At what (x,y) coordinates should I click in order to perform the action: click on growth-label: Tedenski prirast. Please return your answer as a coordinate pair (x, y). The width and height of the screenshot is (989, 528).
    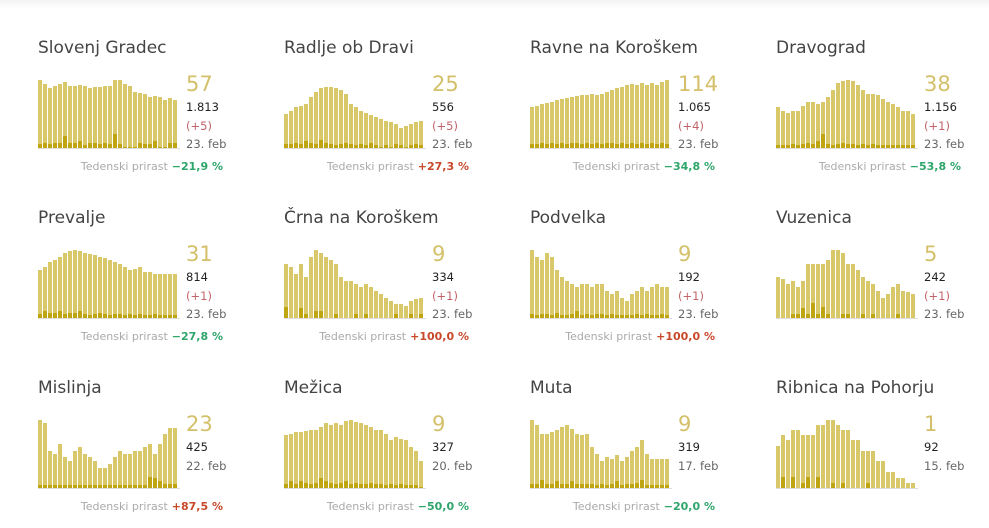
    Looking at the image, I should click on (124, 506).